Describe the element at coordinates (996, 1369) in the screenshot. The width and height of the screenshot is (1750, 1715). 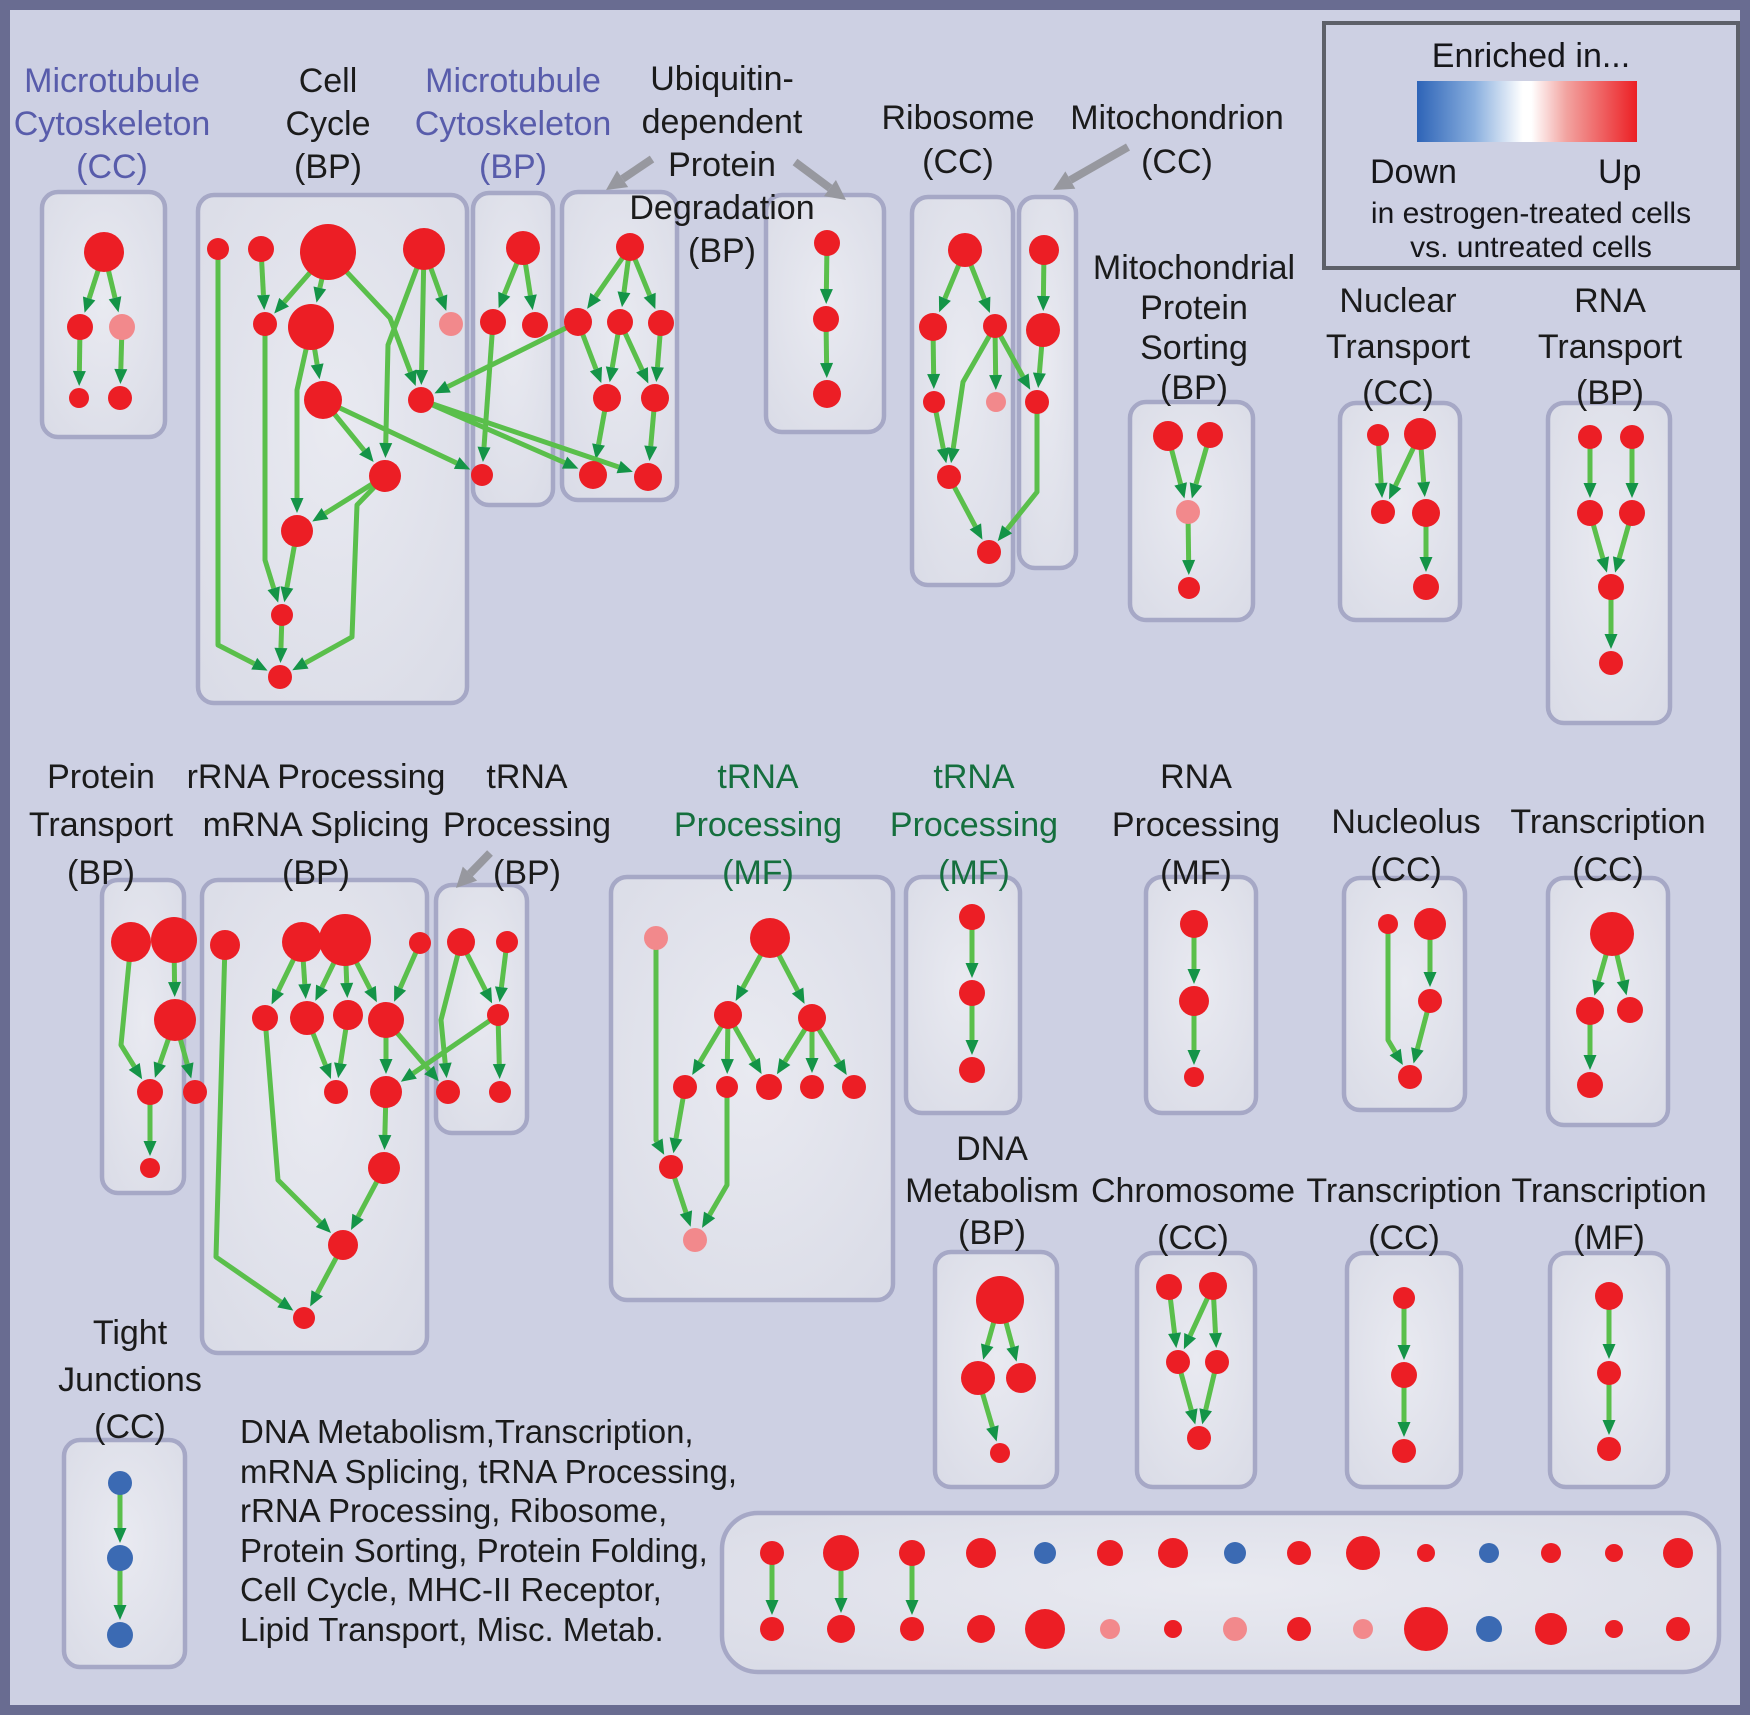
I see `cluster-box-dna-metabolism-bp` at that location.